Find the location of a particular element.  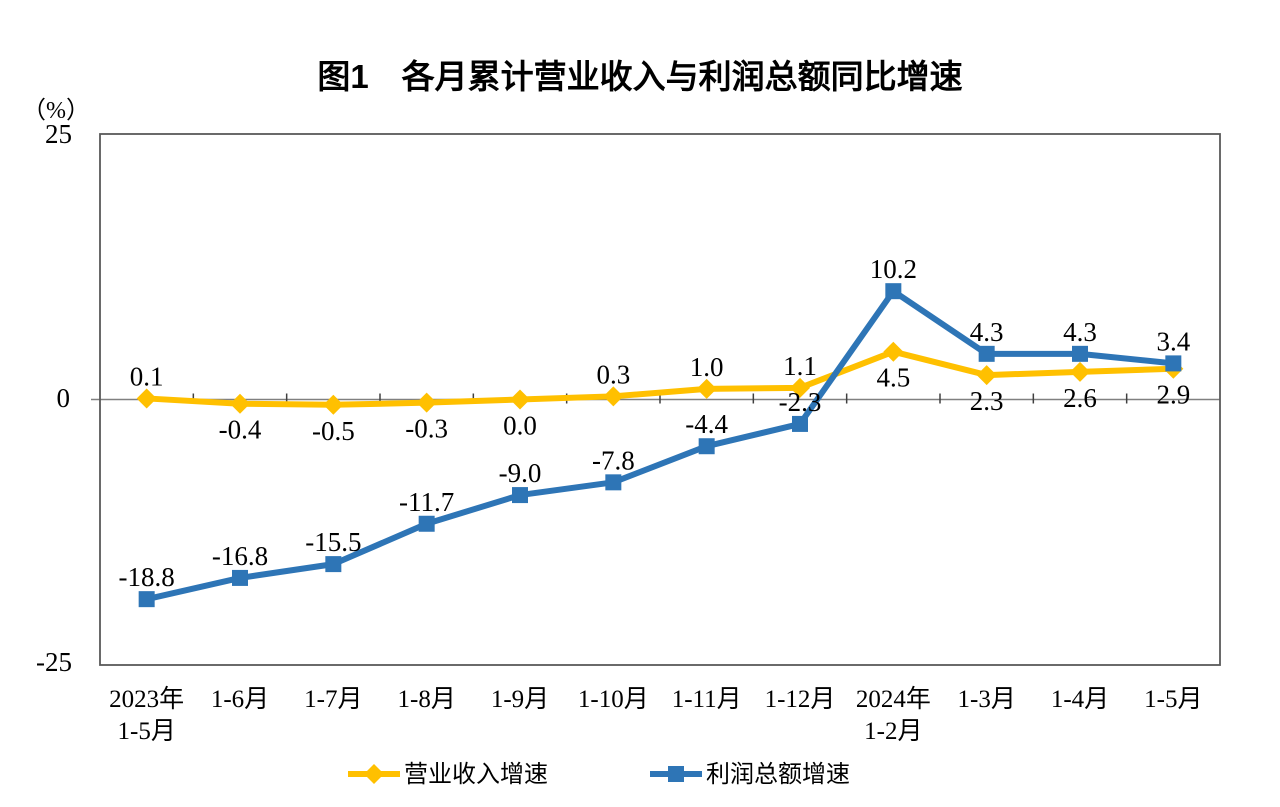

data-label: -16.8 is located at coordinates (240, 556).